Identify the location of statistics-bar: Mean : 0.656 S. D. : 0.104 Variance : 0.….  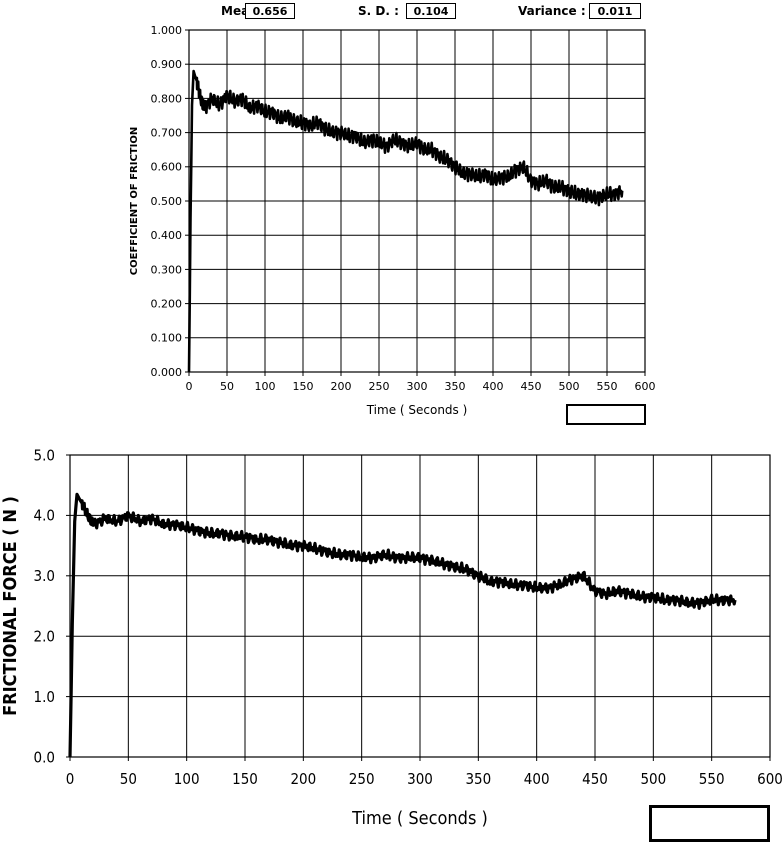
(391, 13).